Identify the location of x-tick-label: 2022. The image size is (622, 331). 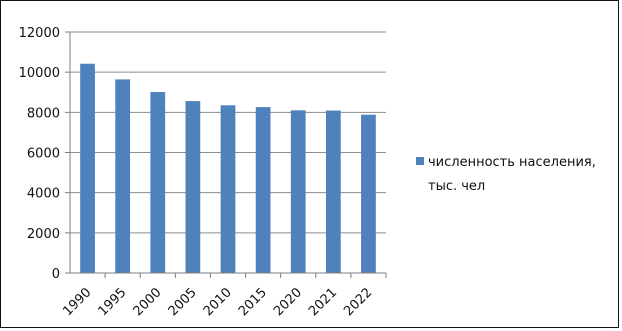
(358, 302).